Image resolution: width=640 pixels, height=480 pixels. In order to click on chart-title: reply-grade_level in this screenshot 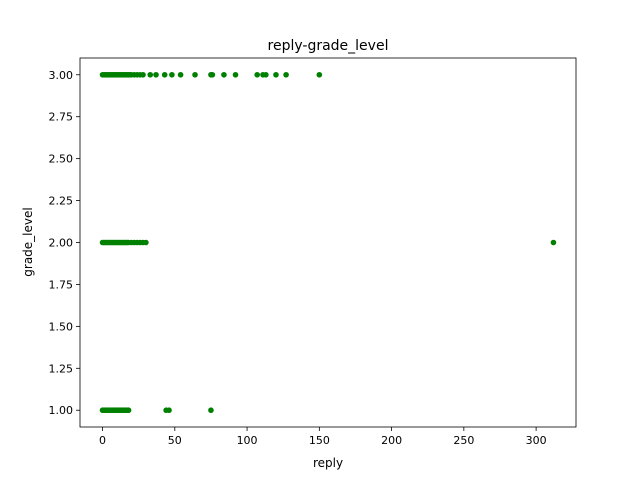, I will do `click(328, 46)`.